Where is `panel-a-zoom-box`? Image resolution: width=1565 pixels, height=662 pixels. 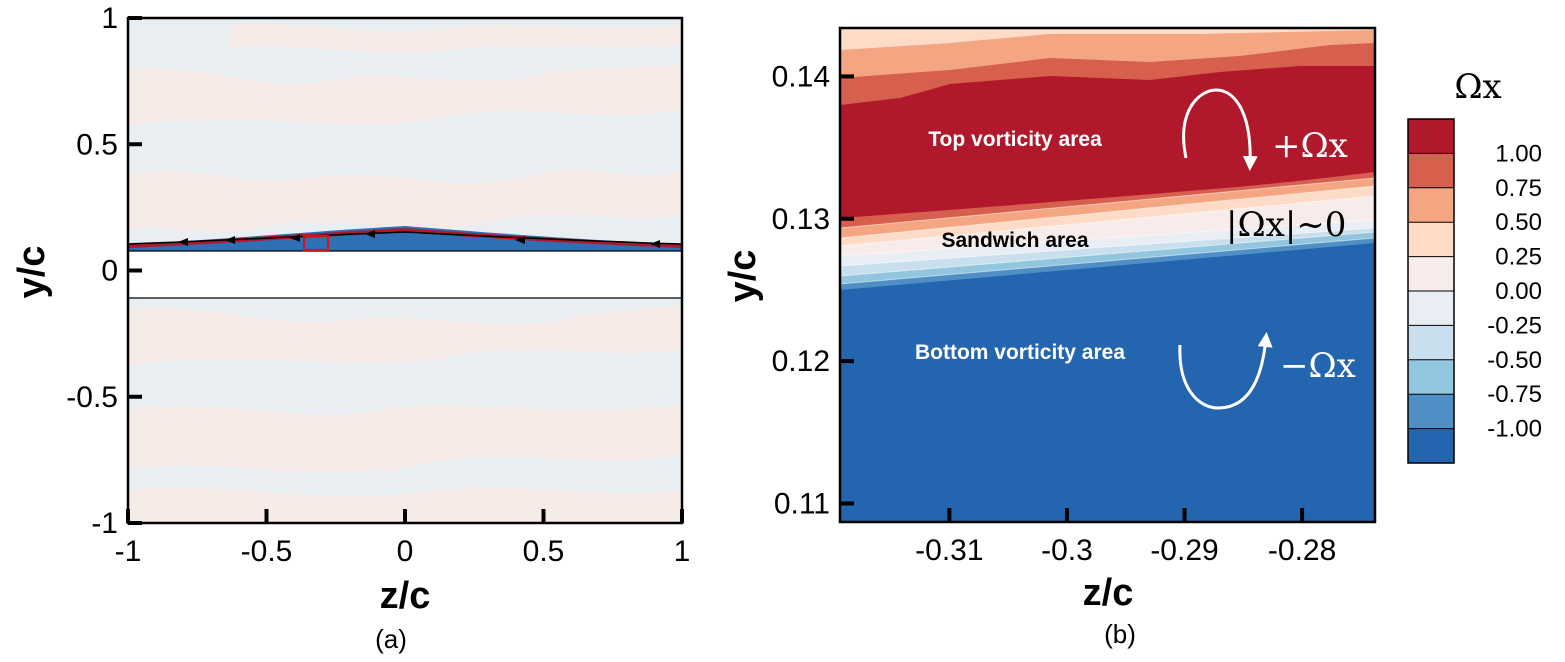
panel-a-zoom-box is located at coordinates (316, 243).